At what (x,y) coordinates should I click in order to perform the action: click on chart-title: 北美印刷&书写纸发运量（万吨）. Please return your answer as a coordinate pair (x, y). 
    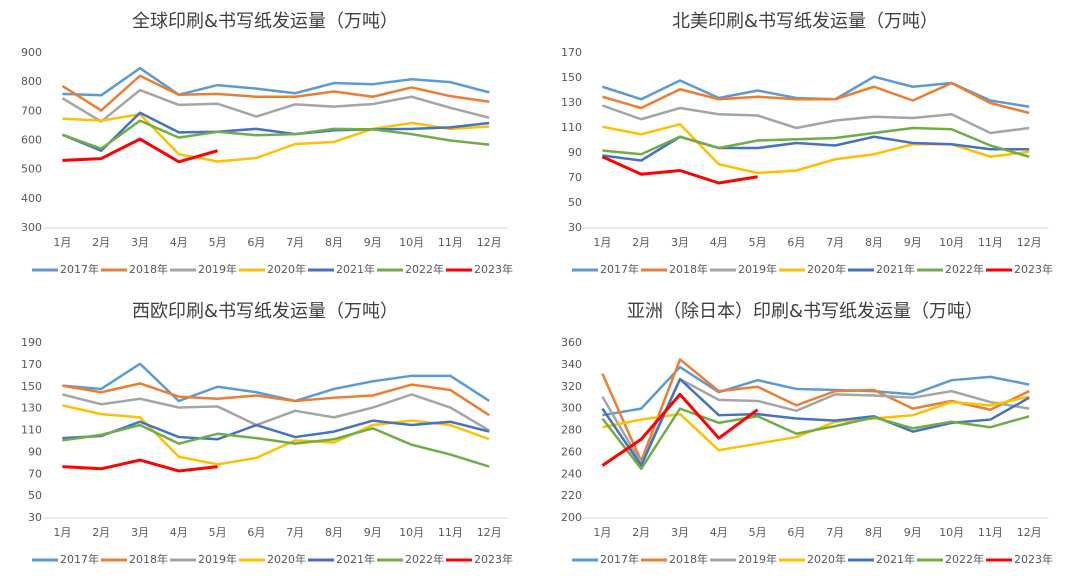
    Looking at the image, I should click on (805, 21).